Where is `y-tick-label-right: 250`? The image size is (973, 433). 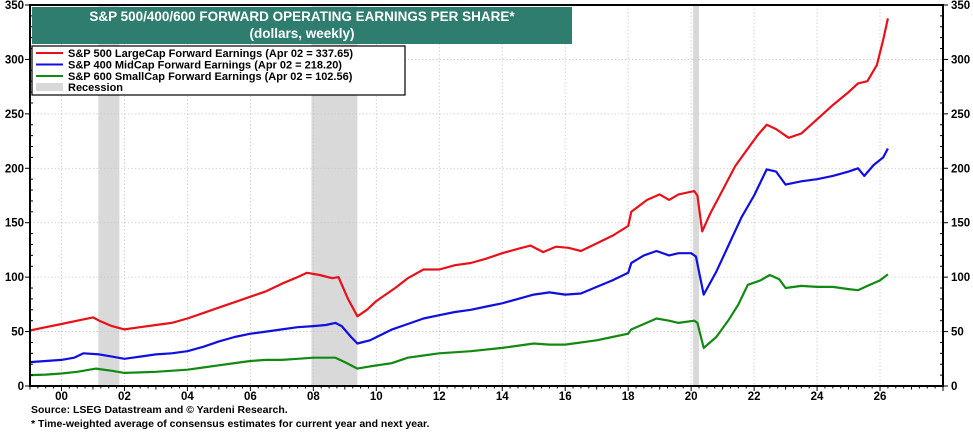 y-tick-label-right: 250 is located at coordinates (960, 115).